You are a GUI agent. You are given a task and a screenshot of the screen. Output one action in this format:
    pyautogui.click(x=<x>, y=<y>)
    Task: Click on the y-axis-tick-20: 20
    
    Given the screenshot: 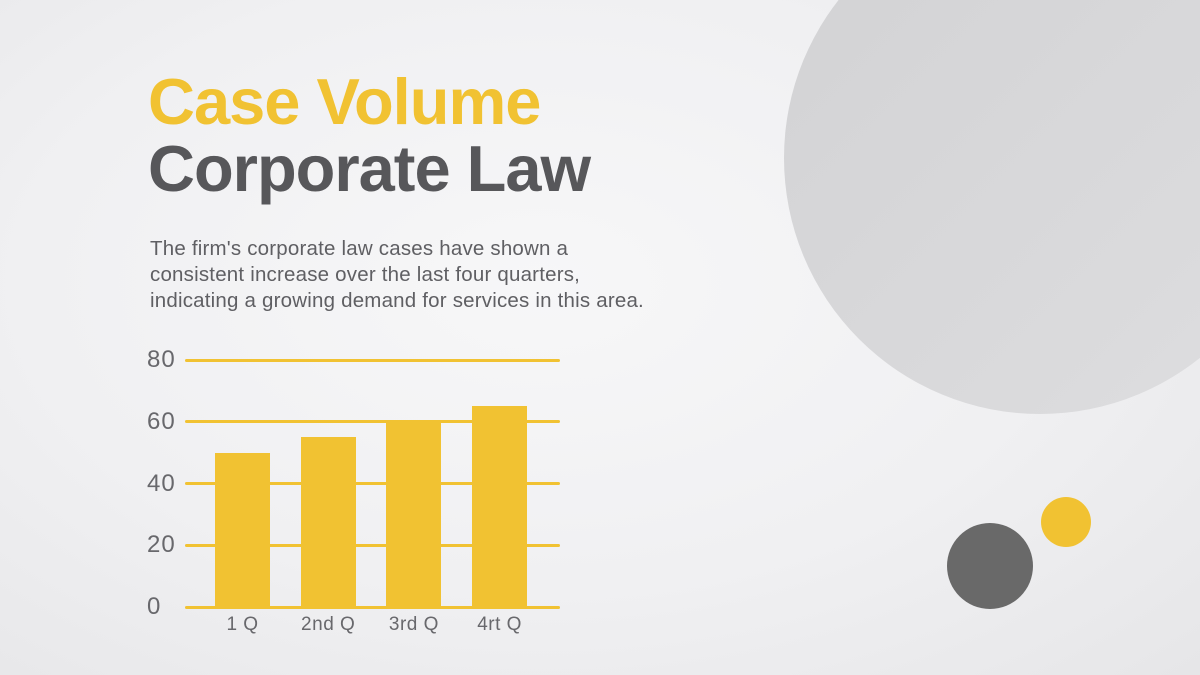 What is the action you would take?
    pyautogui.click(x=161, y=545)
    